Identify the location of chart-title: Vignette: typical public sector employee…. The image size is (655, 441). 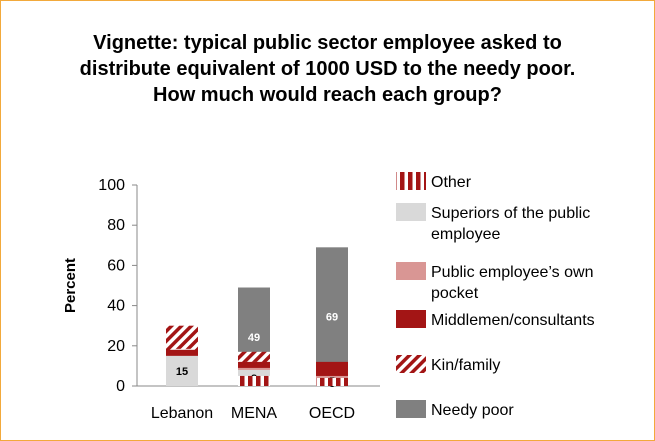
(327, 69).